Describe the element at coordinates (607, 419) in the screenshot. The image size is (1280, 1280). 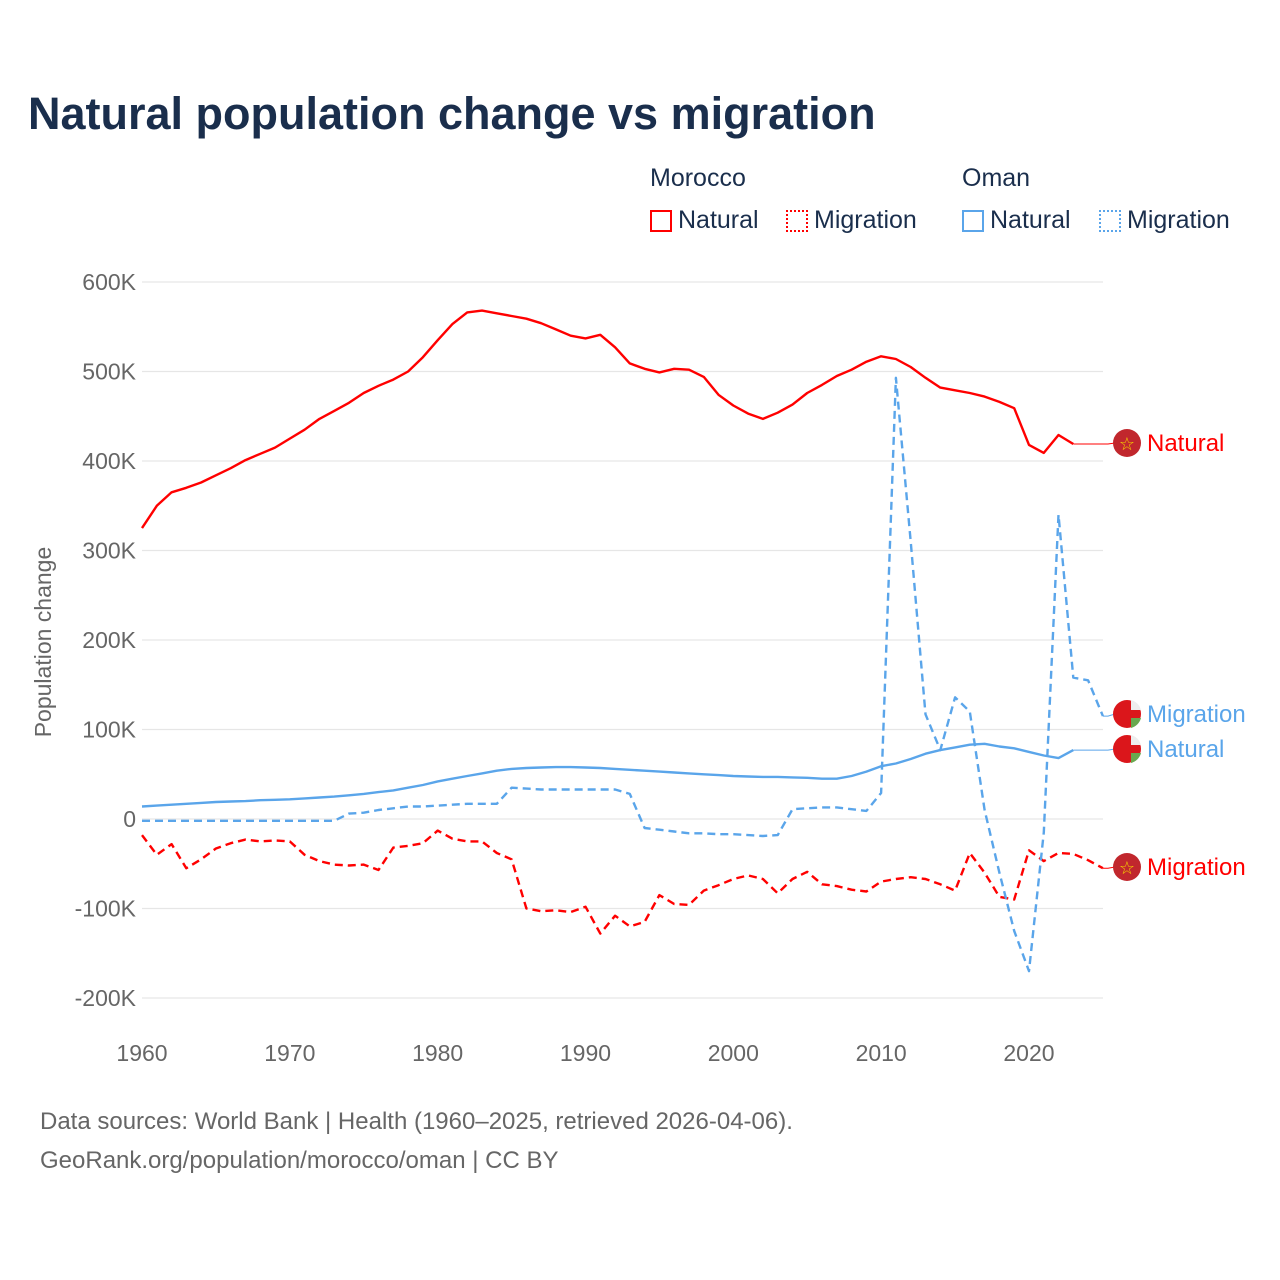
I see `series-line-morocco-natural` at that location.